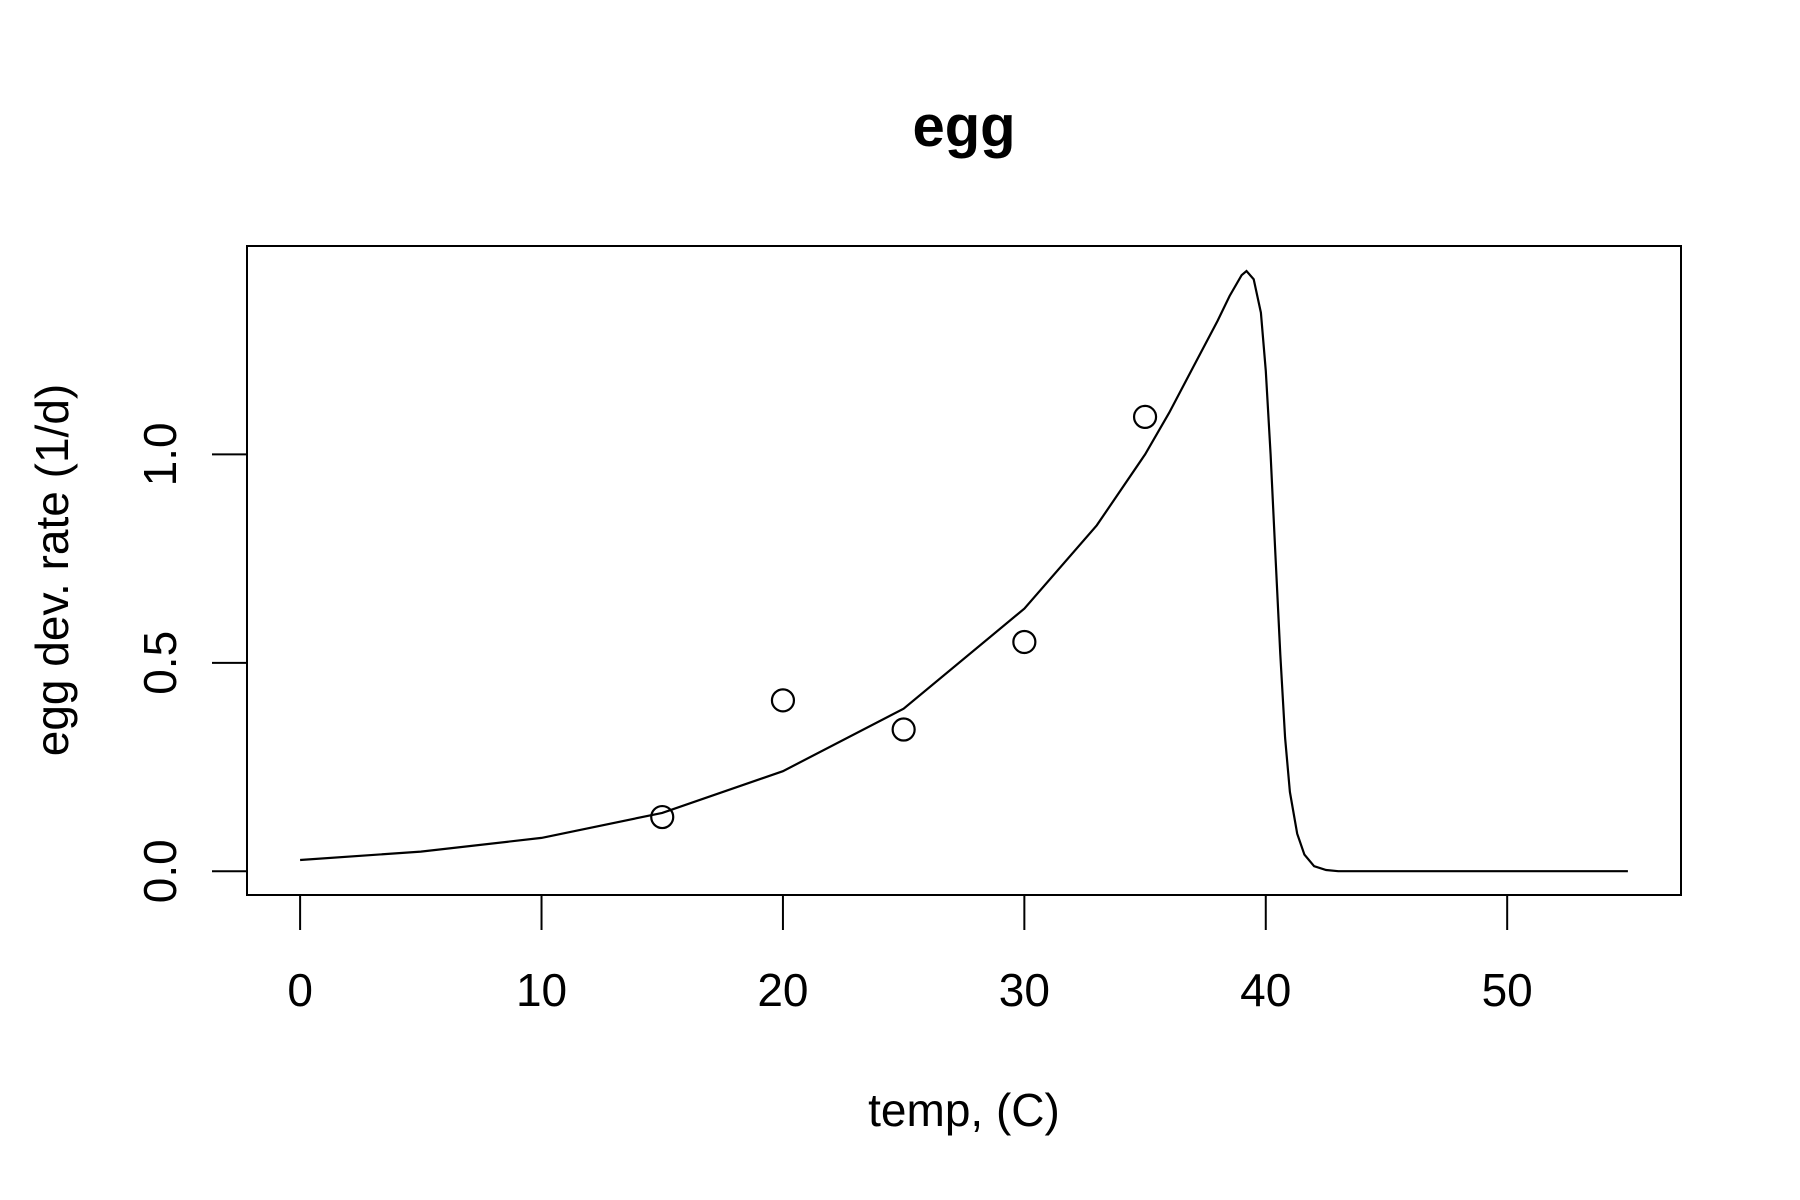  I want to click on x-tick-label: 40, so click(1265, 990).